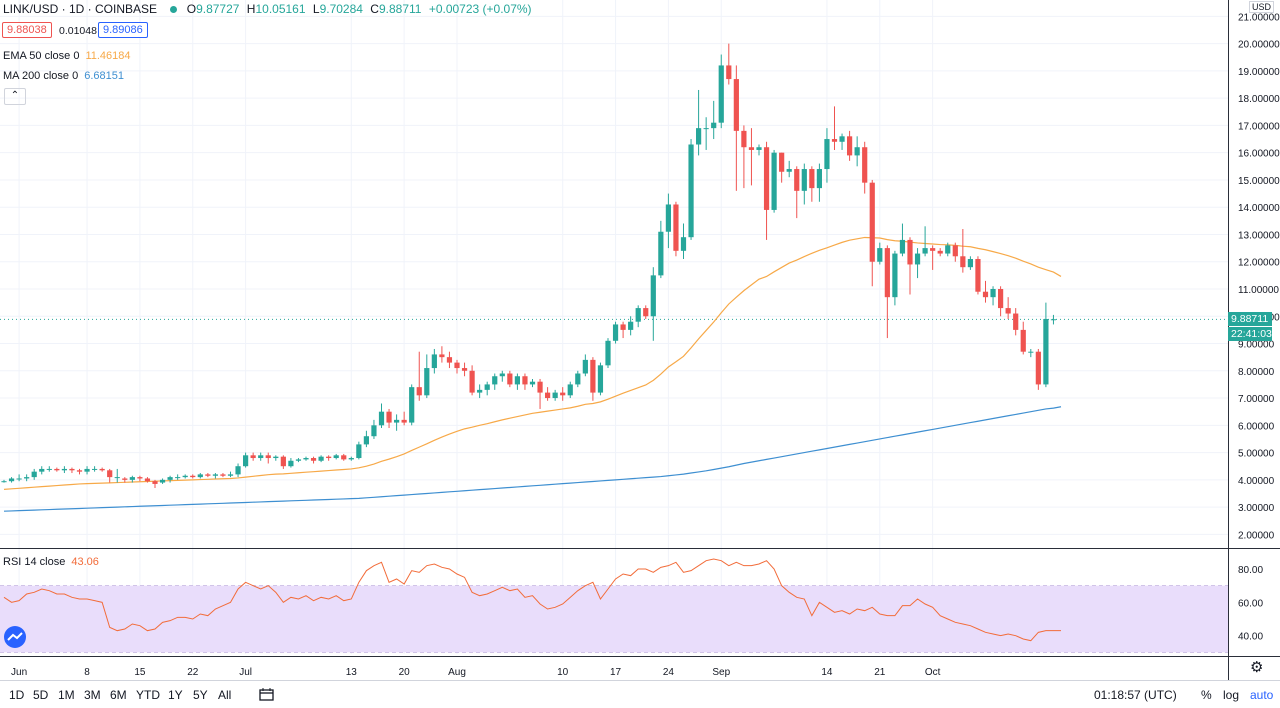 Image resolution: width=1280 pixels, height=708 pixels. What do you see at coordinates (225, 695) in the screenshot?
I see `timeframe-all: All` at bounding box center [225, 695].